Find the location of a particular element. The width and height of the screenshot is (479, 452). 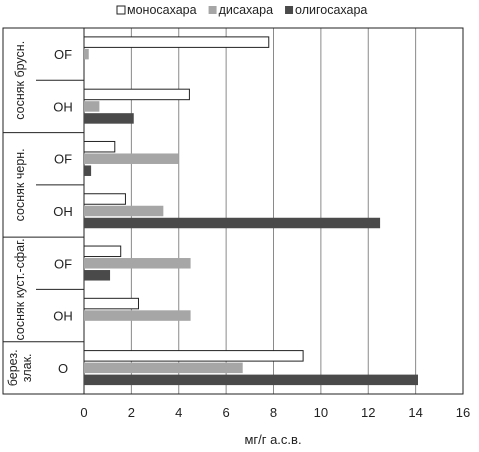

bar-дисахара-1 is located at coordinates (92, 106).